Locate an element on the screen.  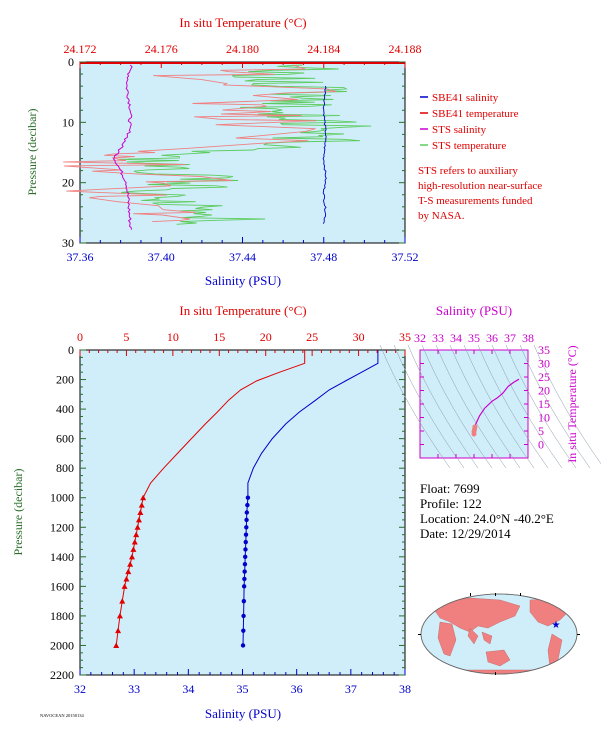
main-temp-tick-label: 30 is located at coordinates (359, 337).